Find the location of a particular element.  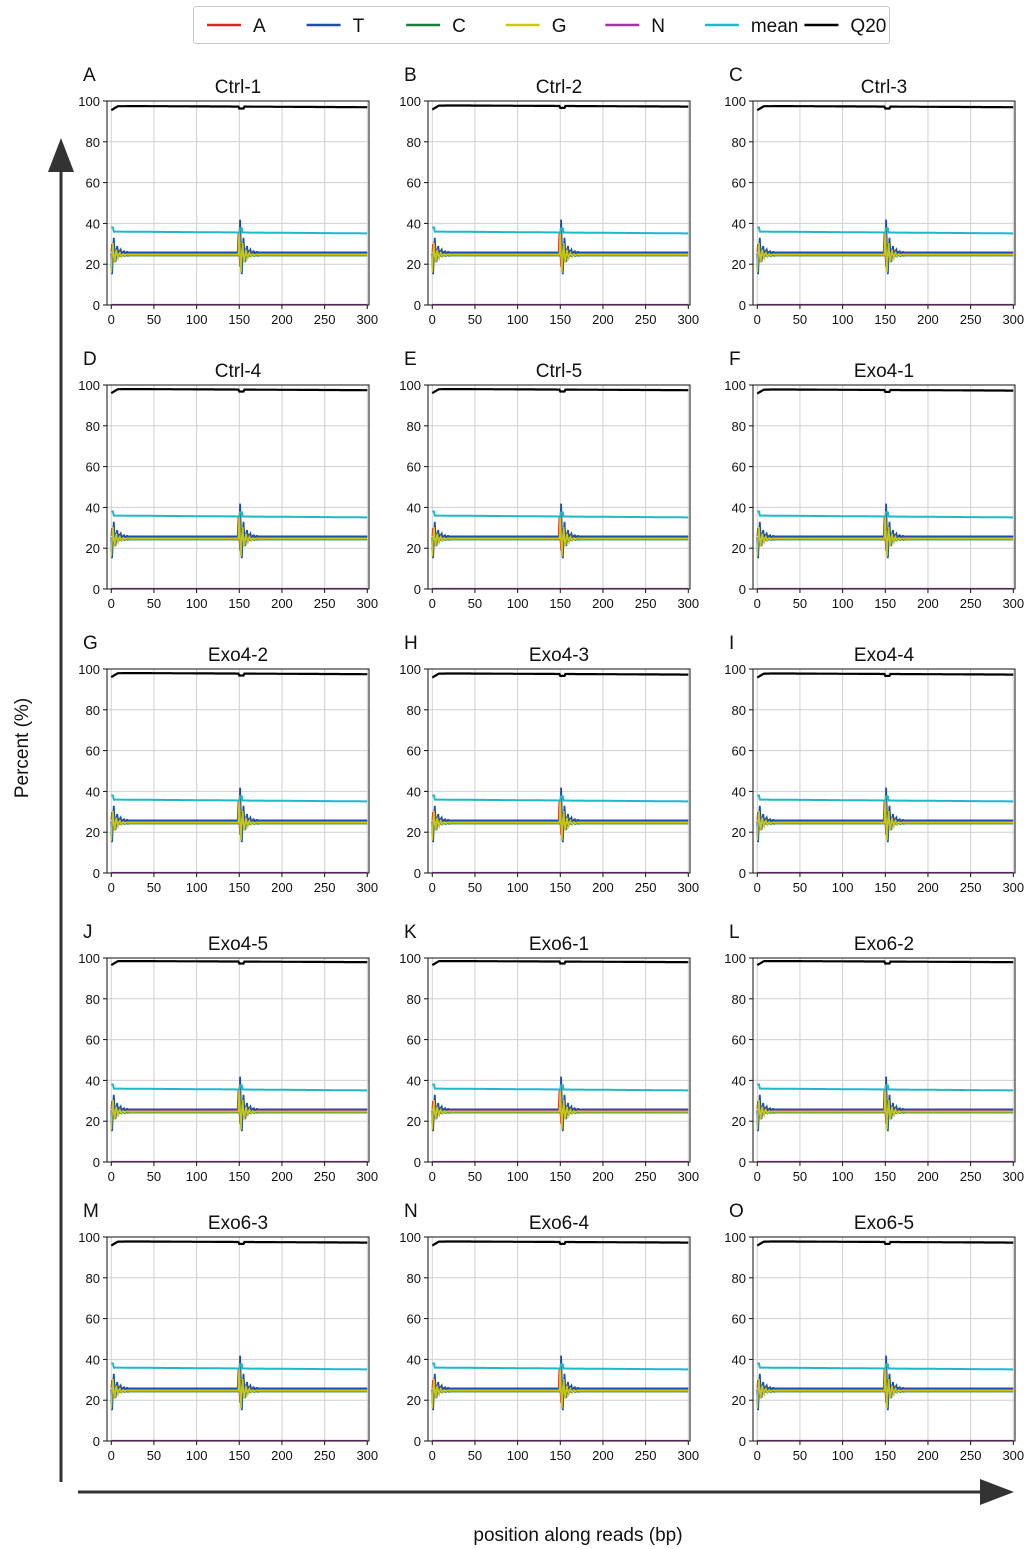

panel-K: 0 50 100 150 200 250 300 0 20 40 60 80 100 K Exo6-1 is located at coordinates (549, 1053).